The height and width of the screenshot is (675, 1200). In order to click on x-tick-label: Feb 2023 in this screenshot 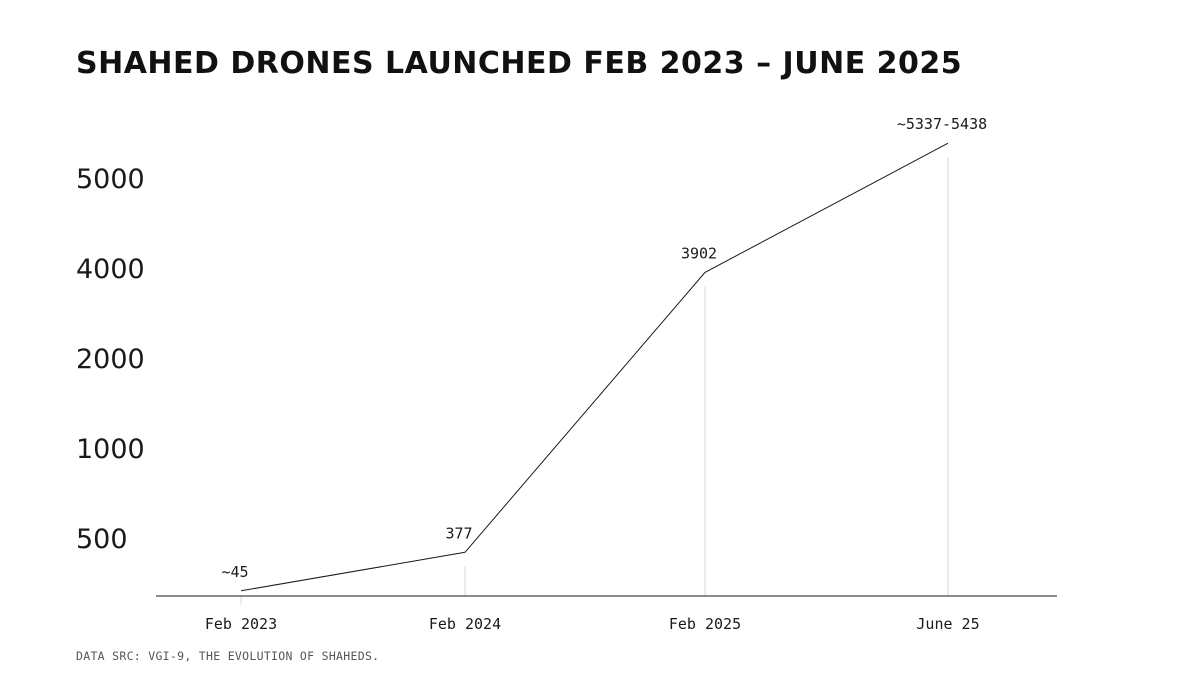, I will do `click(241, 624)`.